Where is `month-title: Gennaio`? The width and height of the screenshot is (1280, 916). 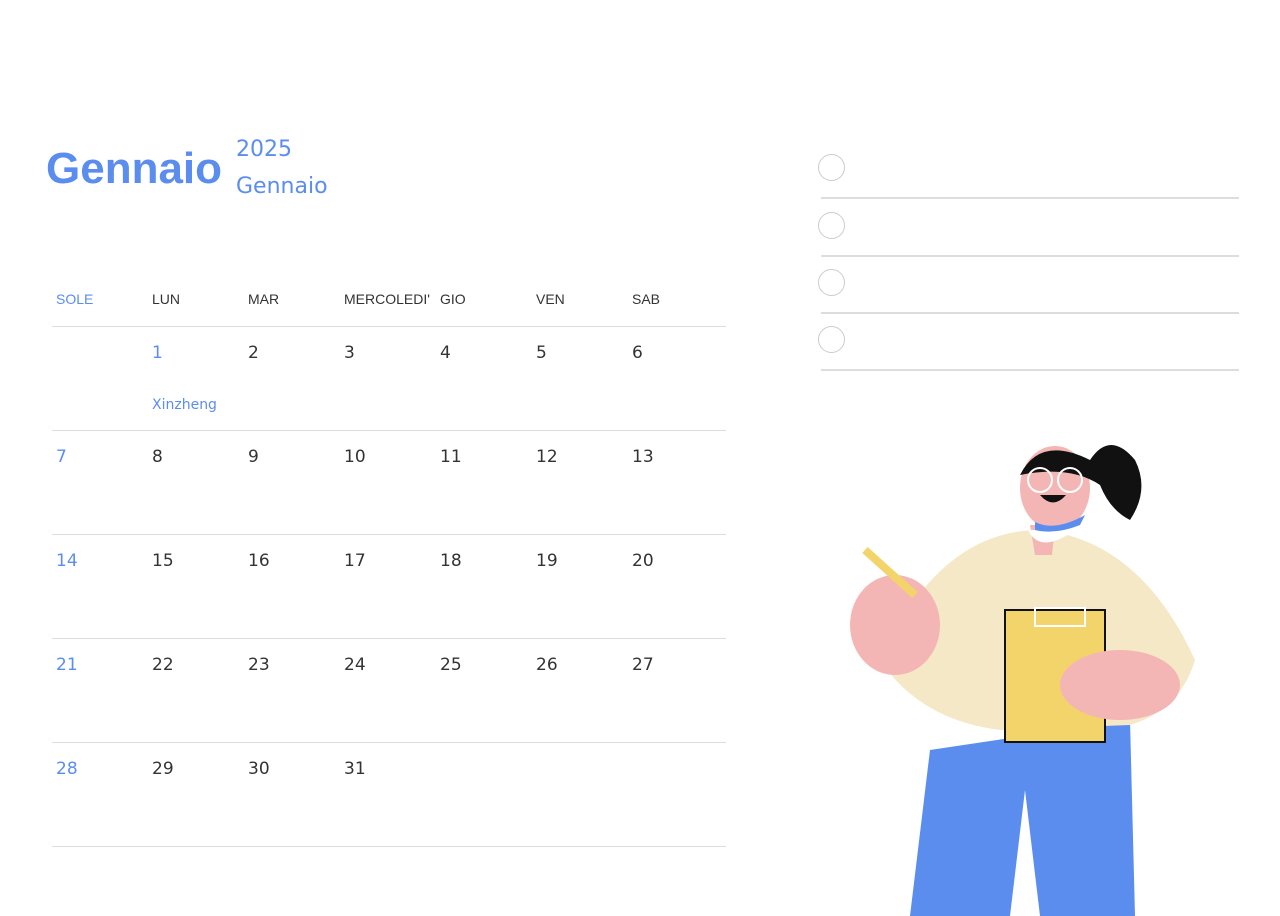 month-title: Gennaio is located at coordinates (134, 168).